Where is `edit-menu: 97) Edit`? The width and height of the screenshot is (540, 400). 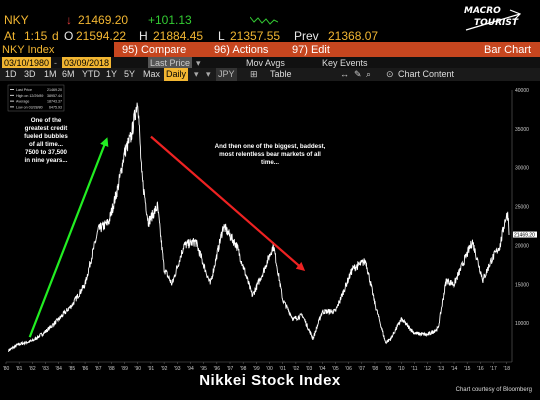
edit-menu: 97) Edit is located at coordinates (311, 50).